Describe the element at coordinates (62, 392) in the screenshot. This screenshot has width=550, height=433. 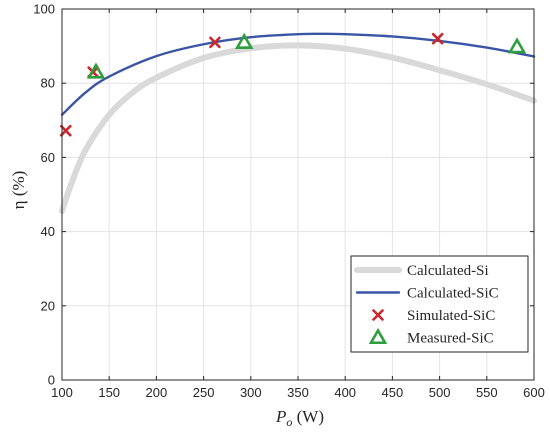
I see `x-tick-label: 100` at that location.